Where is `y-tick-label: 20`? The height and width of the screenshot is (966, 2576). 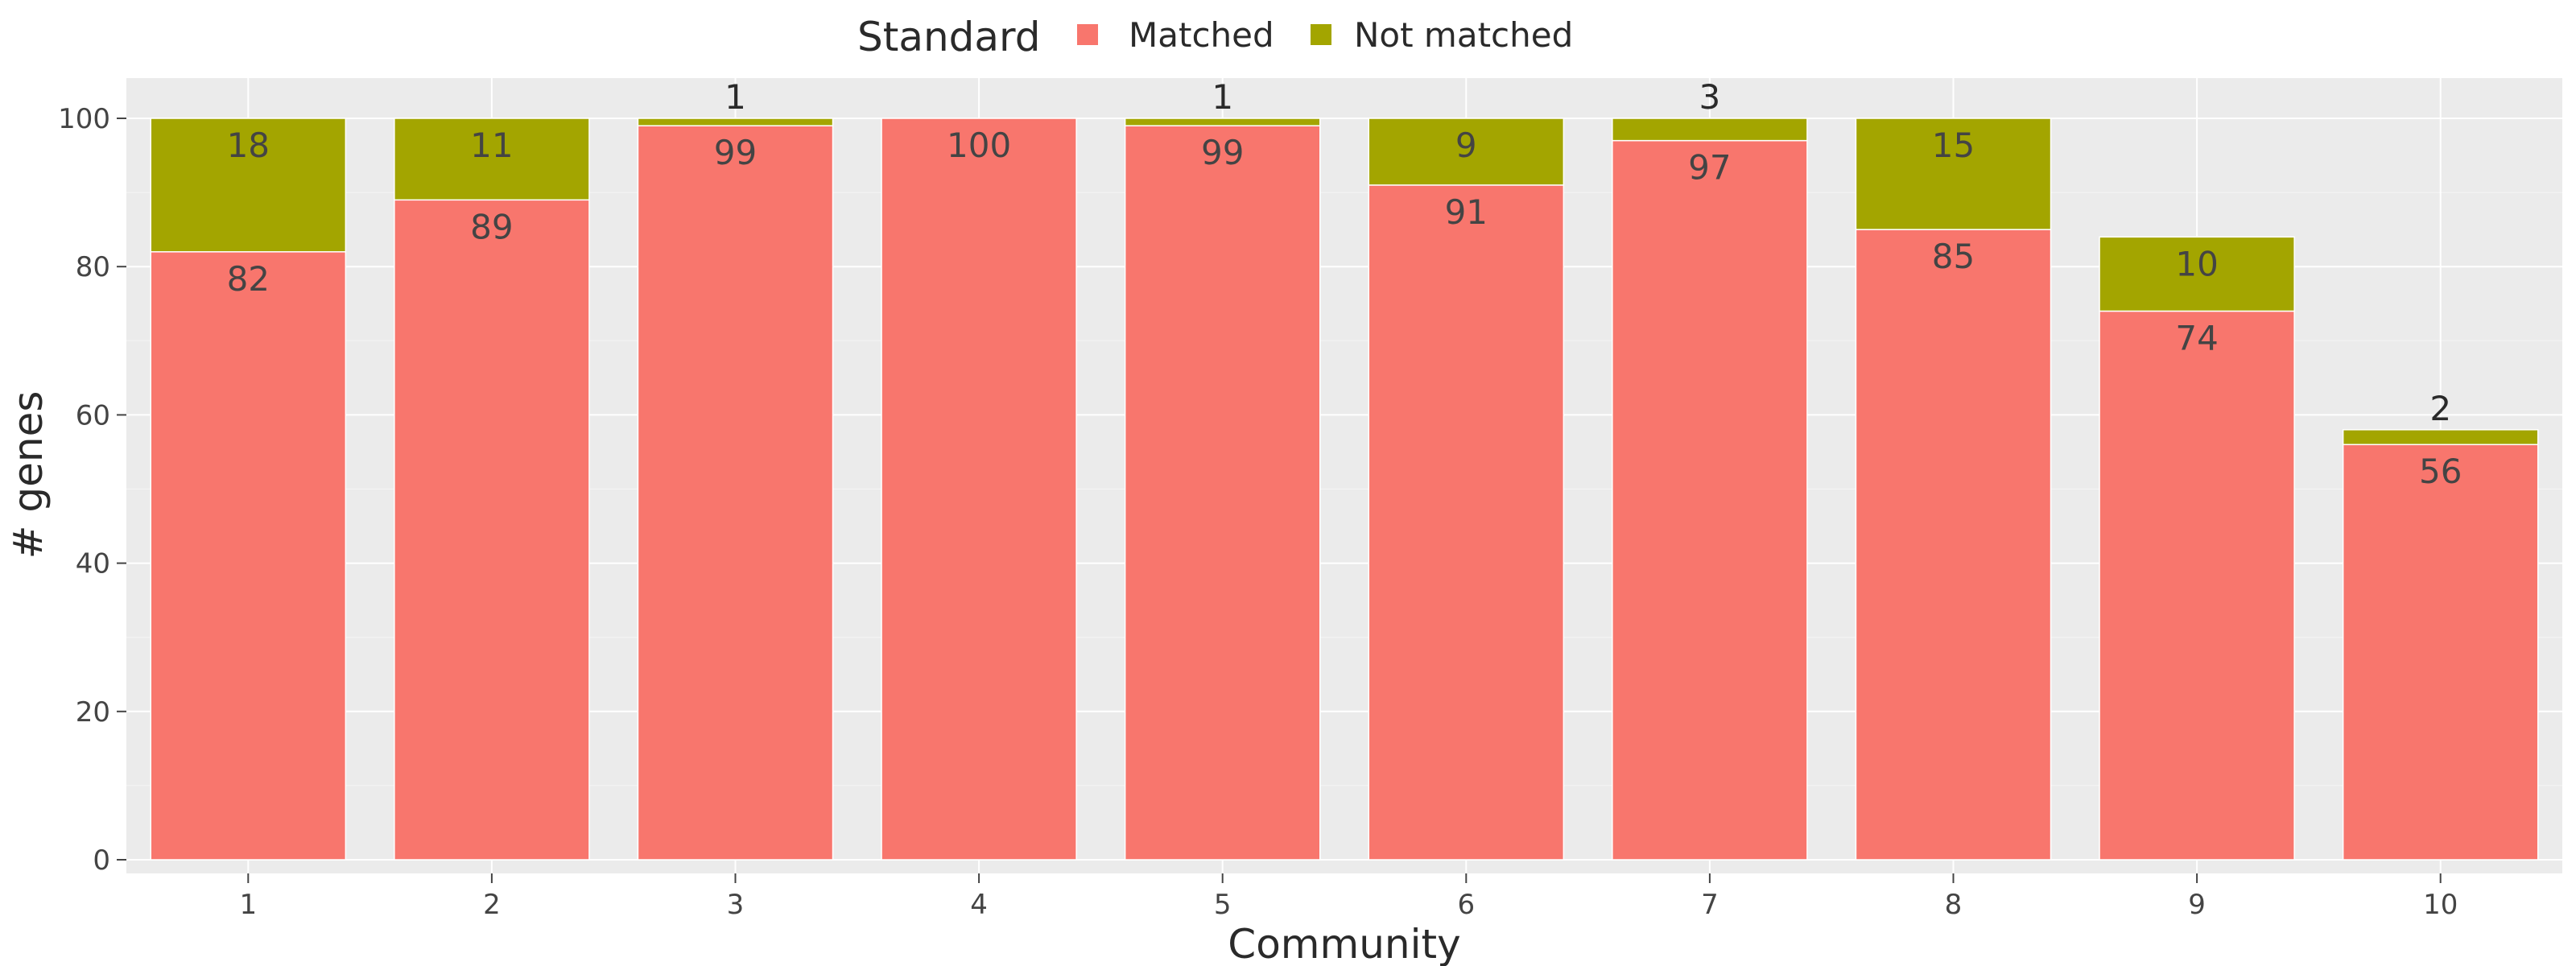
y-tick-label: 20 is located at coordinates (93, 712).